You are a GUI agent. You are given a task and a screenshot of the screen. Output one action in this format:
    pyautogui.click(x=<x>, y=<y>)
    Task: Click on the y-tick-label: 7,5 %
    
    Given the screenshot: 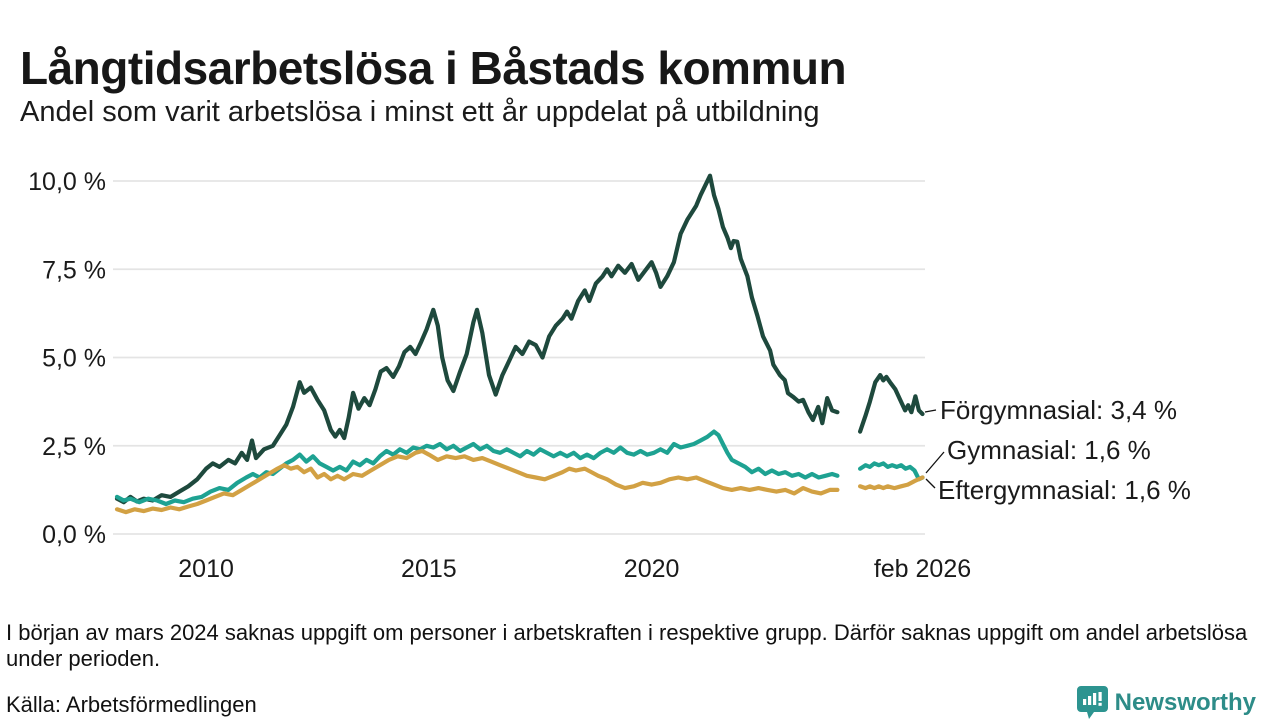 What is the action you would take?
    pyautogui.click(x=74, y=270)
    